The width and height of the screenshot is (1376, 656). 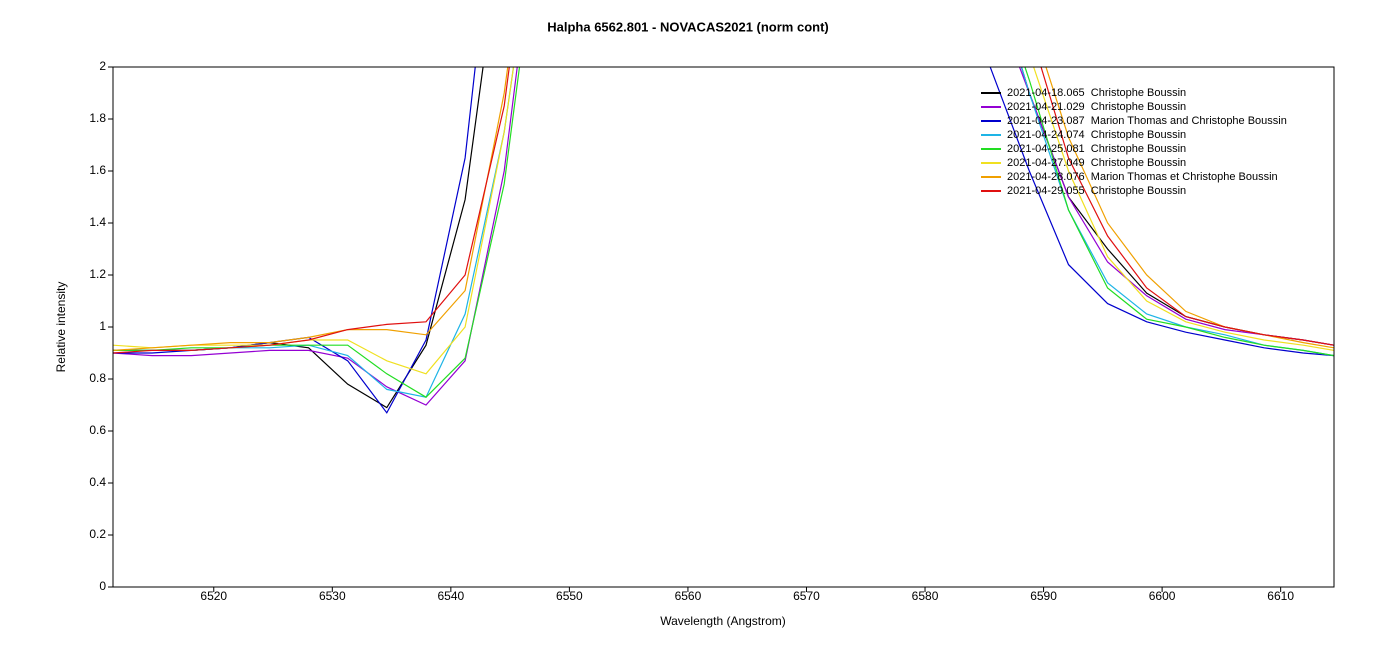 I want to click on x-tick-label: 6580, so click(x=925, y=596).